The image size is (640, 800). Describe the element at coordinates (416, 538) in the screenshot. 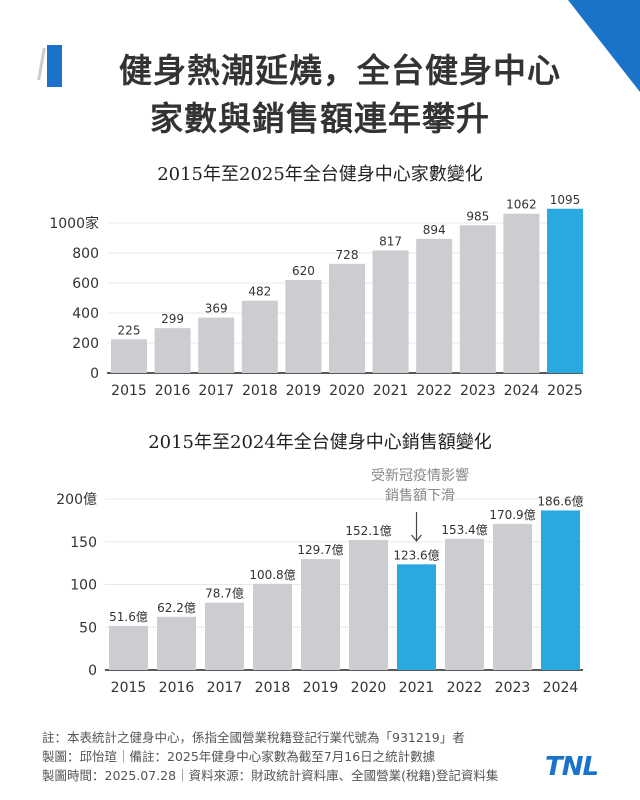

I see `annotation-arrowhead` at that location.